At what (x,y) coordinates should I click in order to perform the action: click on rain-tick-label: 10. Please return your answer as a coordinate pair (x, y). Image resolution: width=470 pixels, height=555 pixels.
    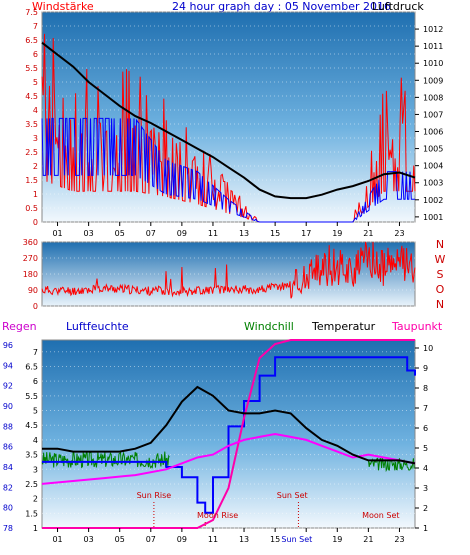
    Looking at the image, I should click on (428, 348).